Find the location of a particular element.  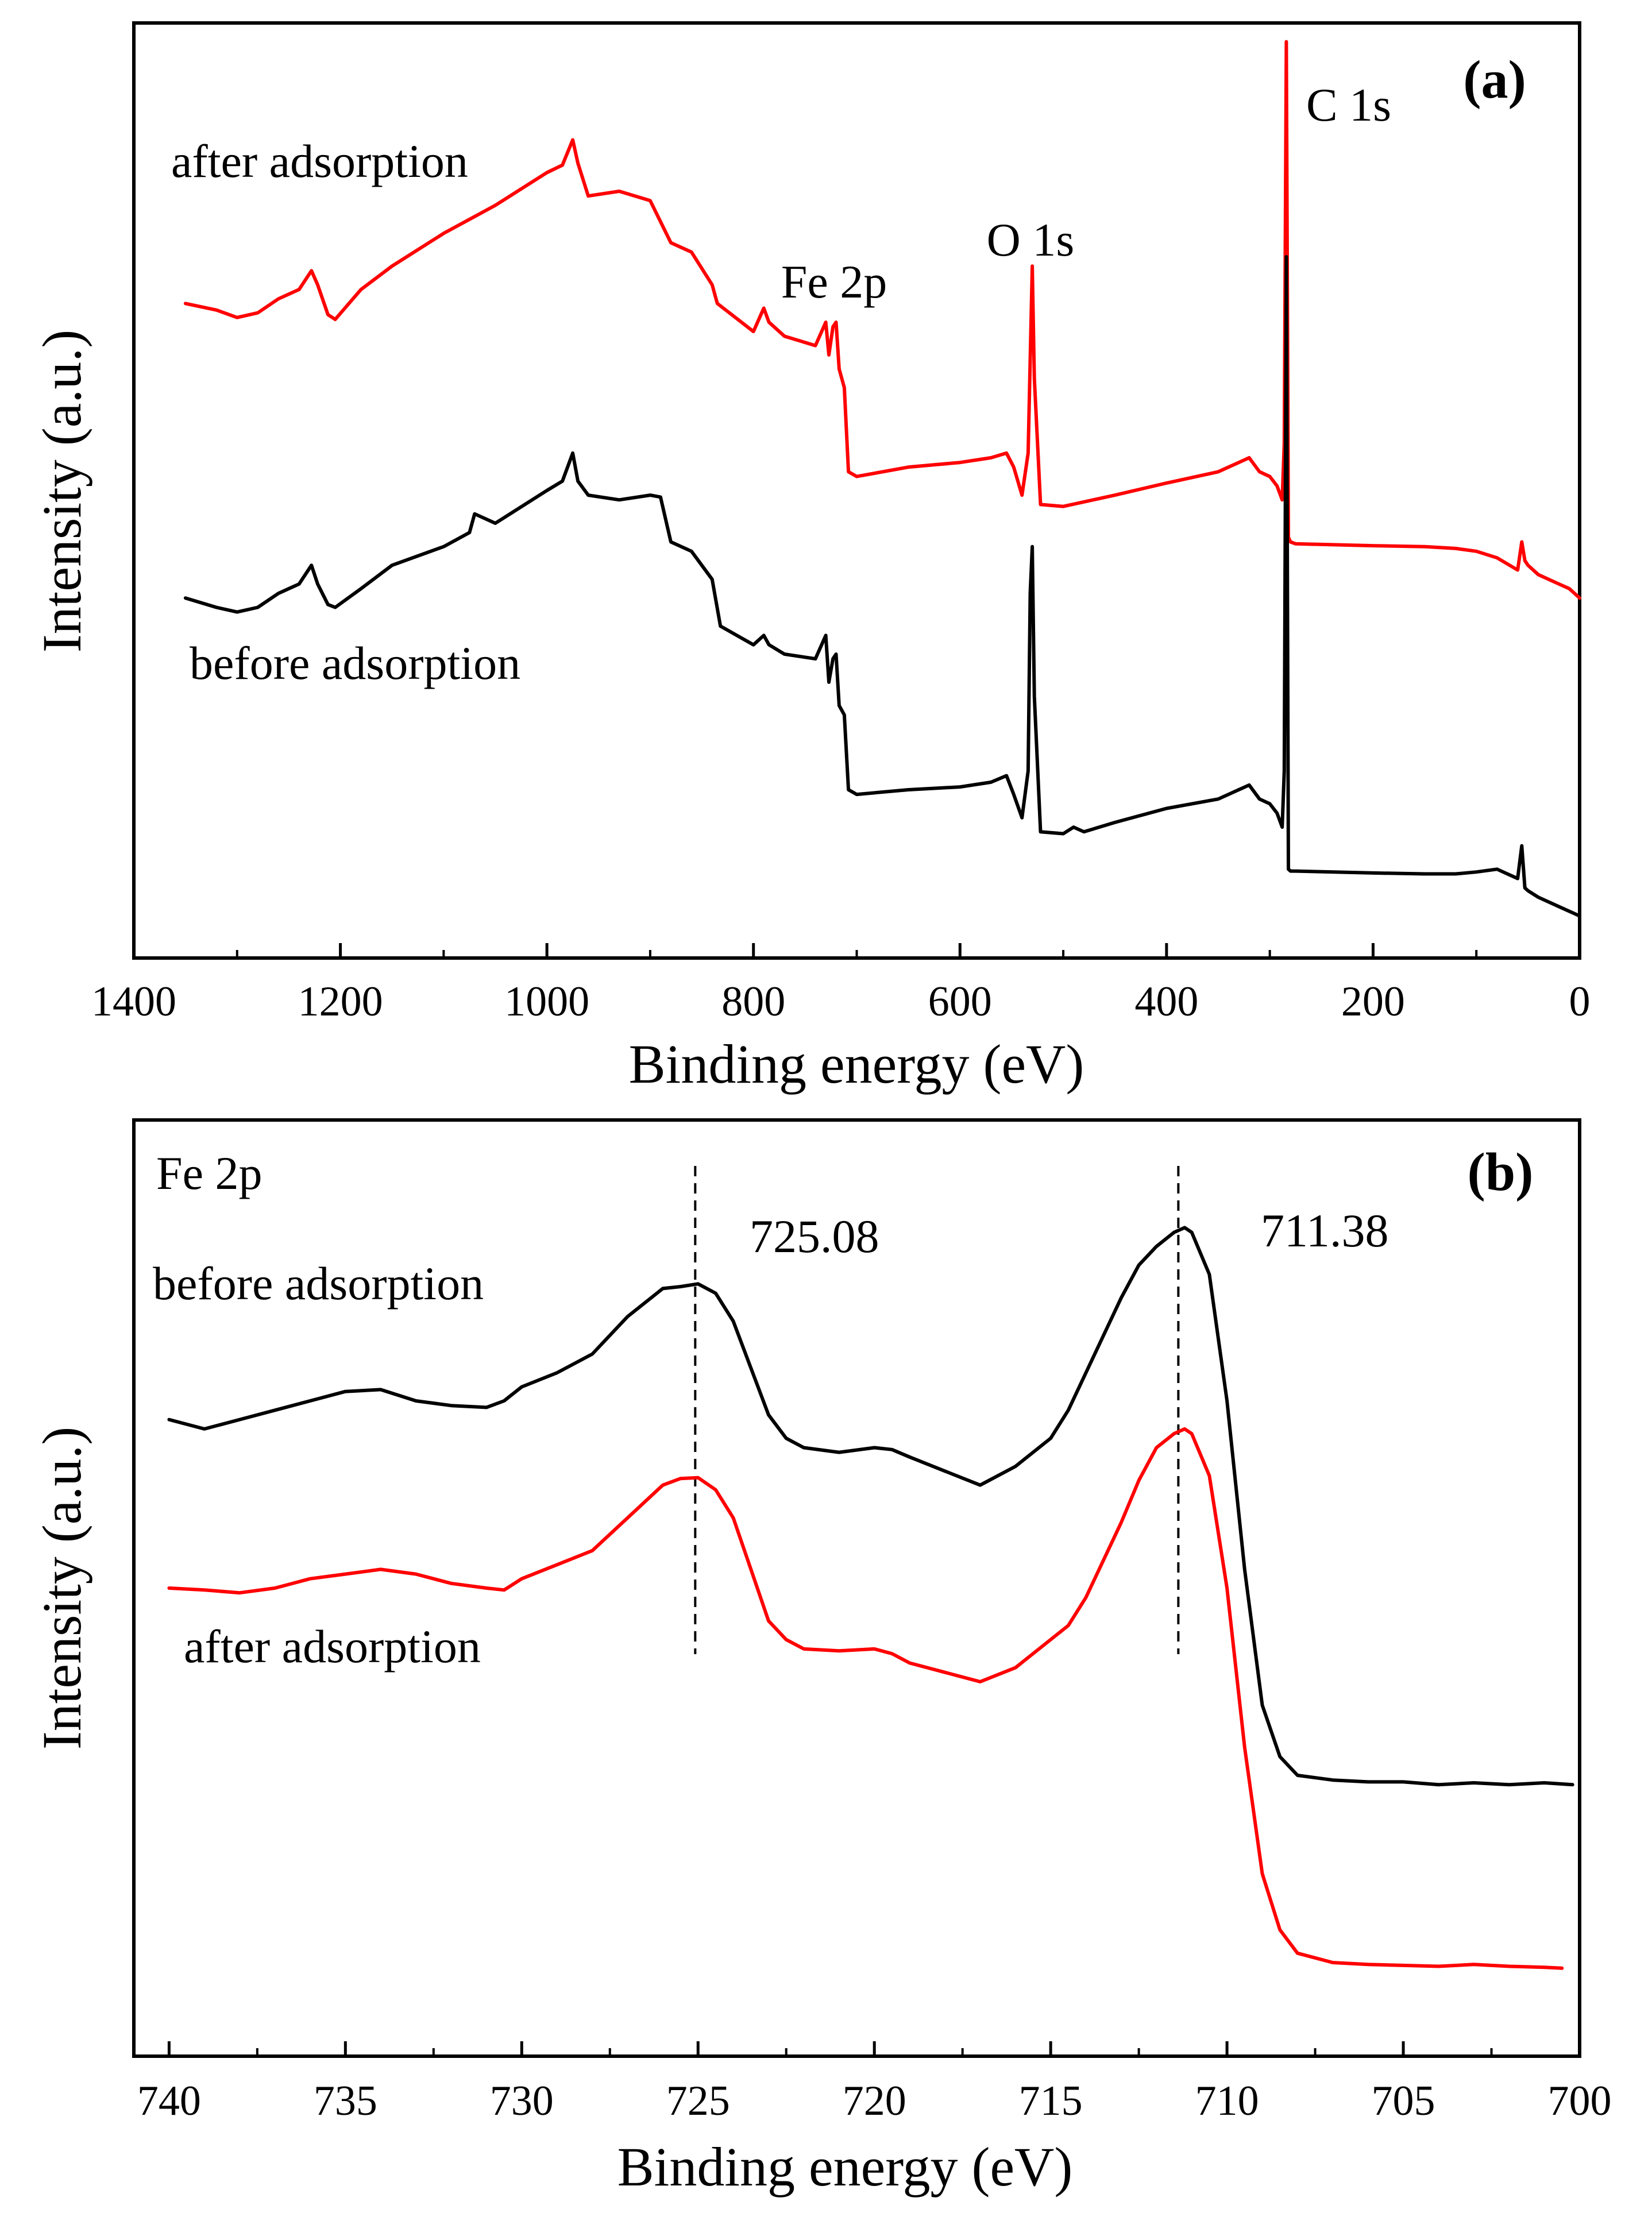

y-axis-title-b: Intensity (a.u.) is located at coordinates (61, 1589).